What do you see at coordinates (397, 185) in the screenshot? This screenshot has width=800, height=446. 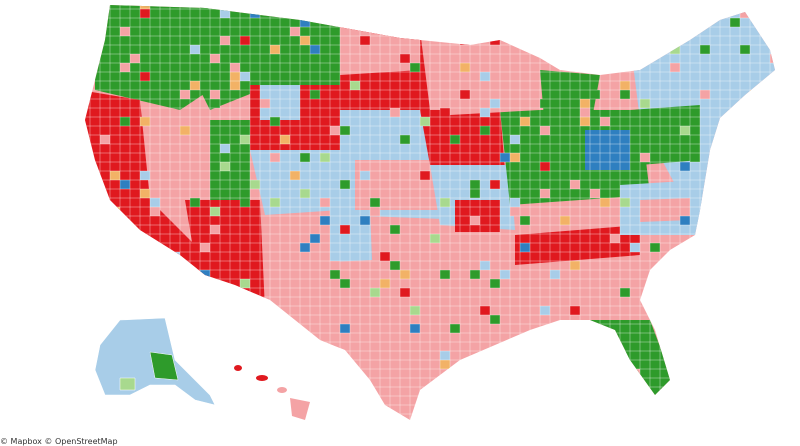 I see `region-kansas` at bounding box center [397, 185].